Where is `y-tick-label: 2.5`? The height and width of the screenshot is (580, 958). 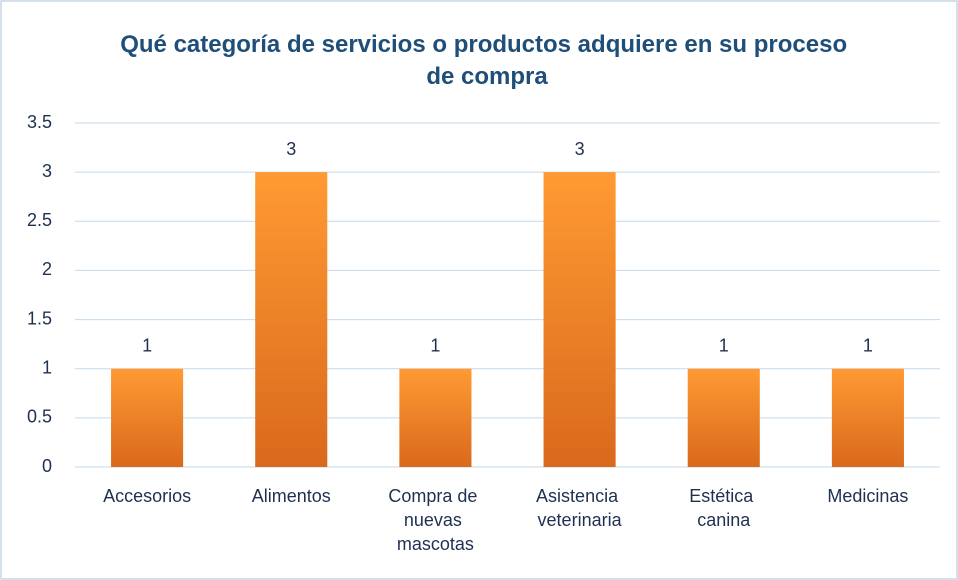 y-tick-label: 2.5 is located at coordinates (39, 220).